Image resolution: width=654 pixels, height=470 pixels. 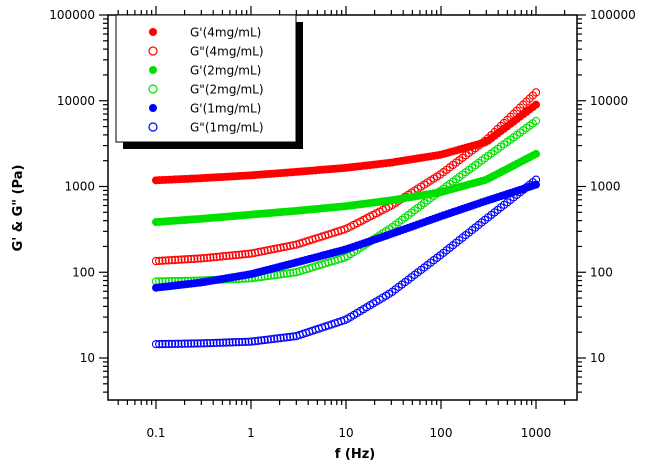 I want to click on legend-box, so click(x=206, y=78).